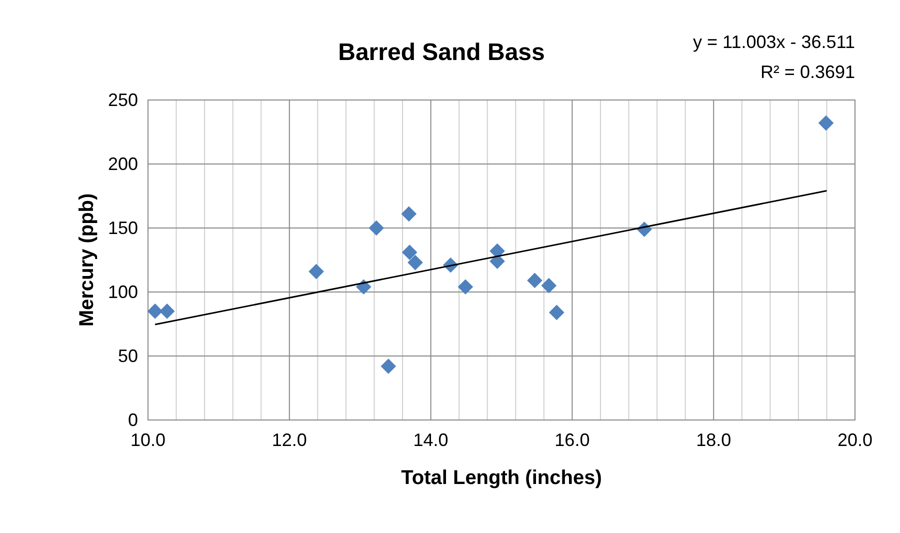  What do you see at coordinates (501, 478) in the screenshot?
I see `x-axis-title: Total Length (inches)` at bounding box center [501, 478].